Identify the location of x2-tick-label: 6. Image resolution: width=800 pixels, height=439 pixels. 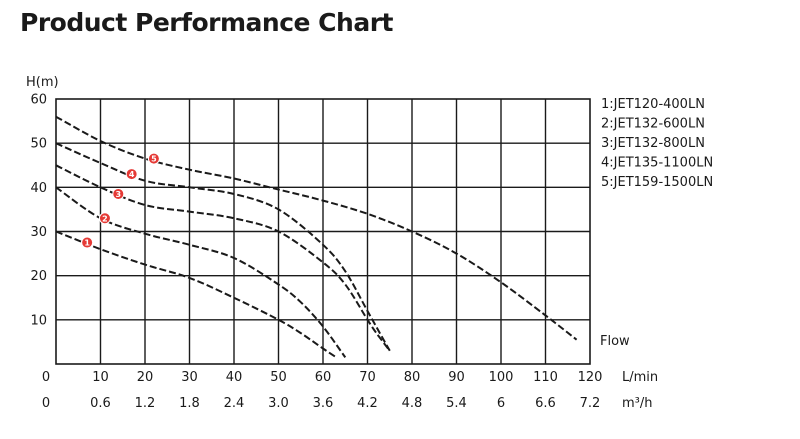
(501, 403).